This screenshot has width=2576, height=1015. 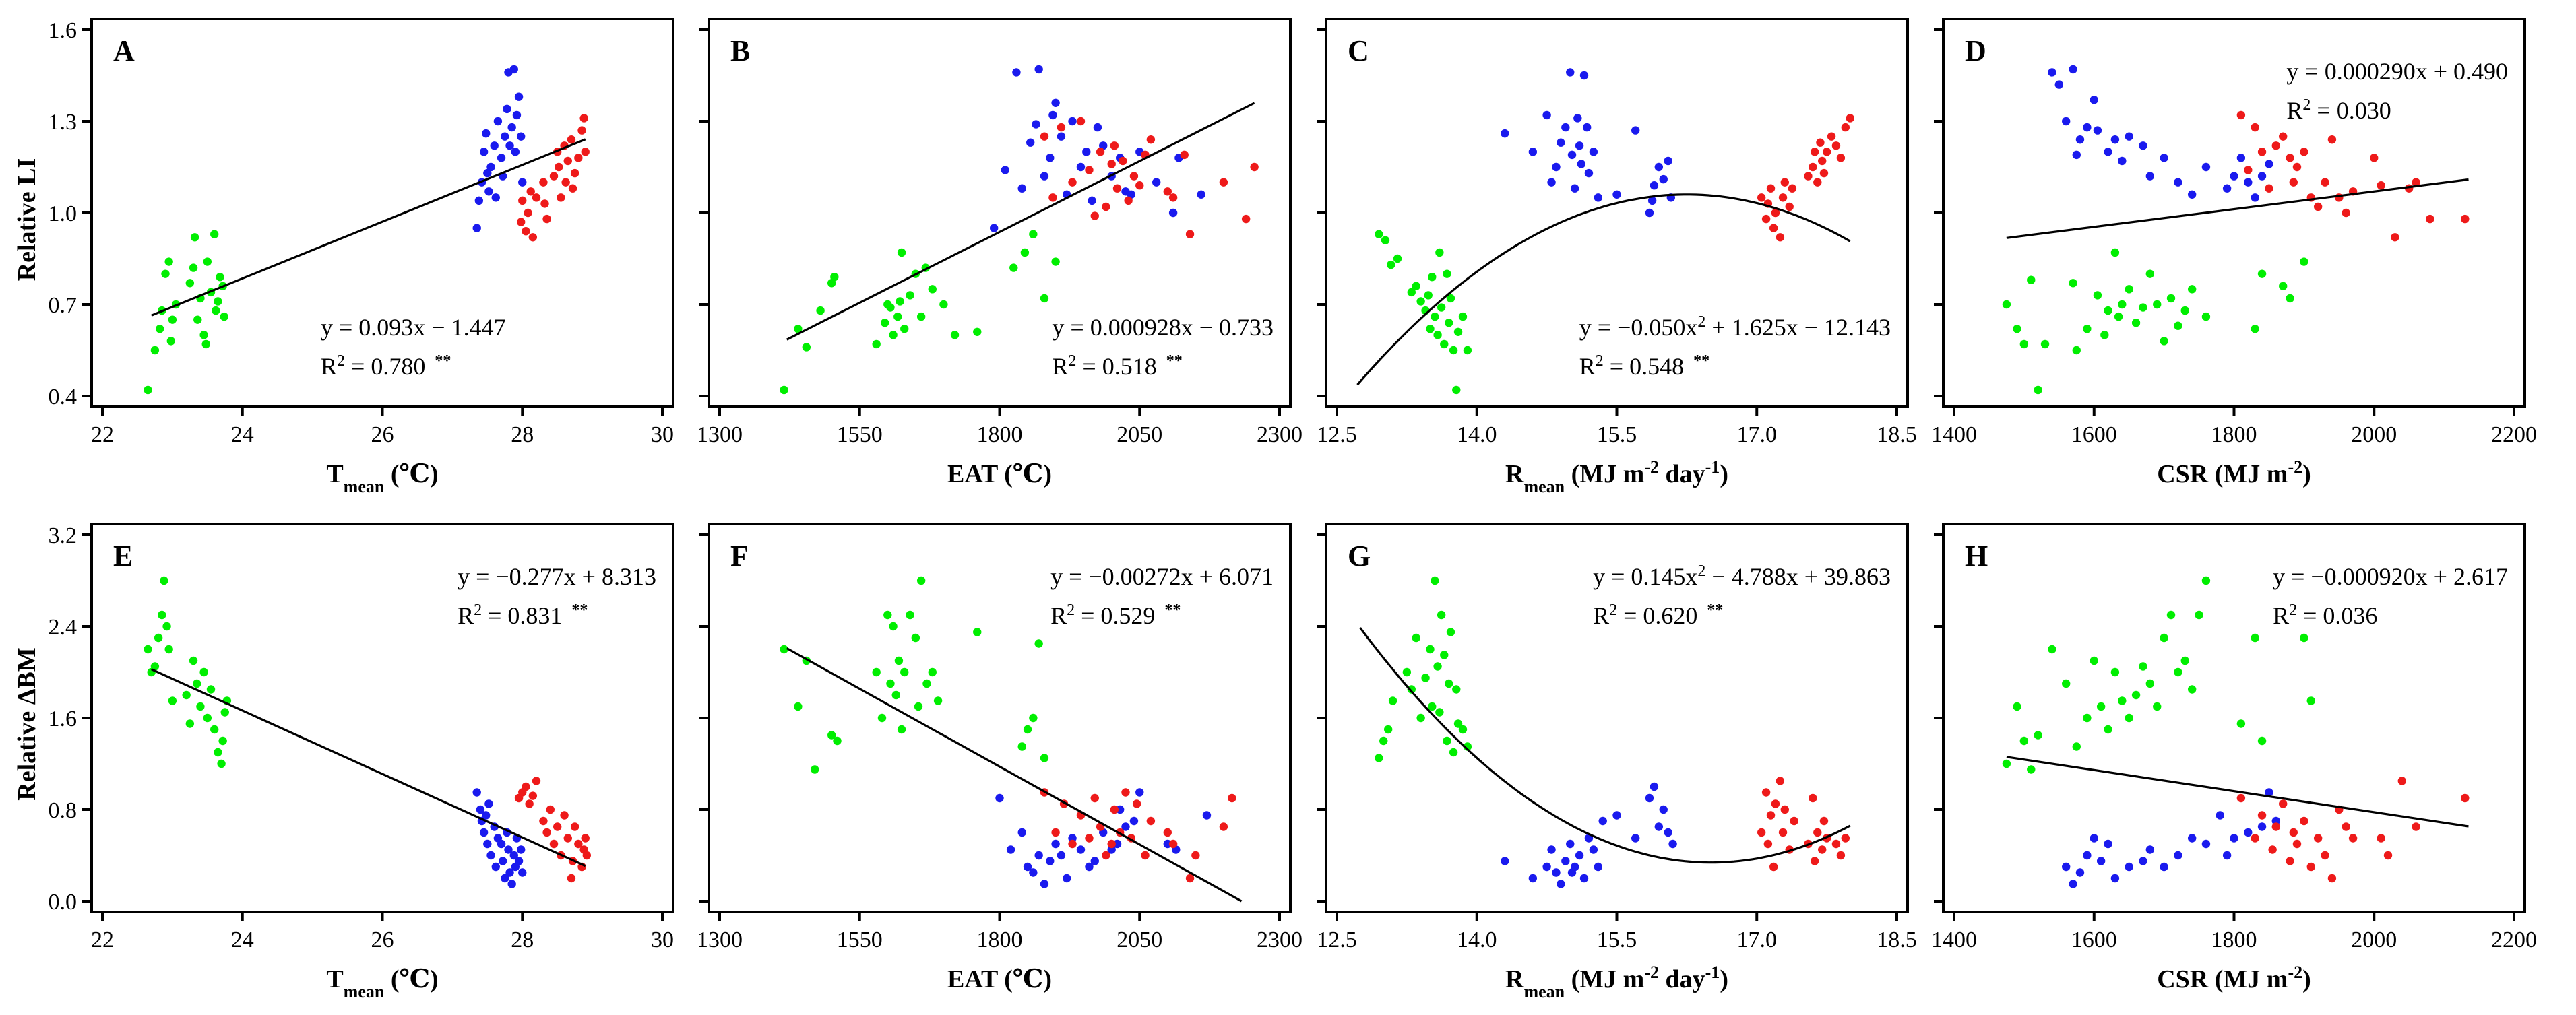 I want to click on x-tick-label: 15.5, so click(x=1617, y=939).